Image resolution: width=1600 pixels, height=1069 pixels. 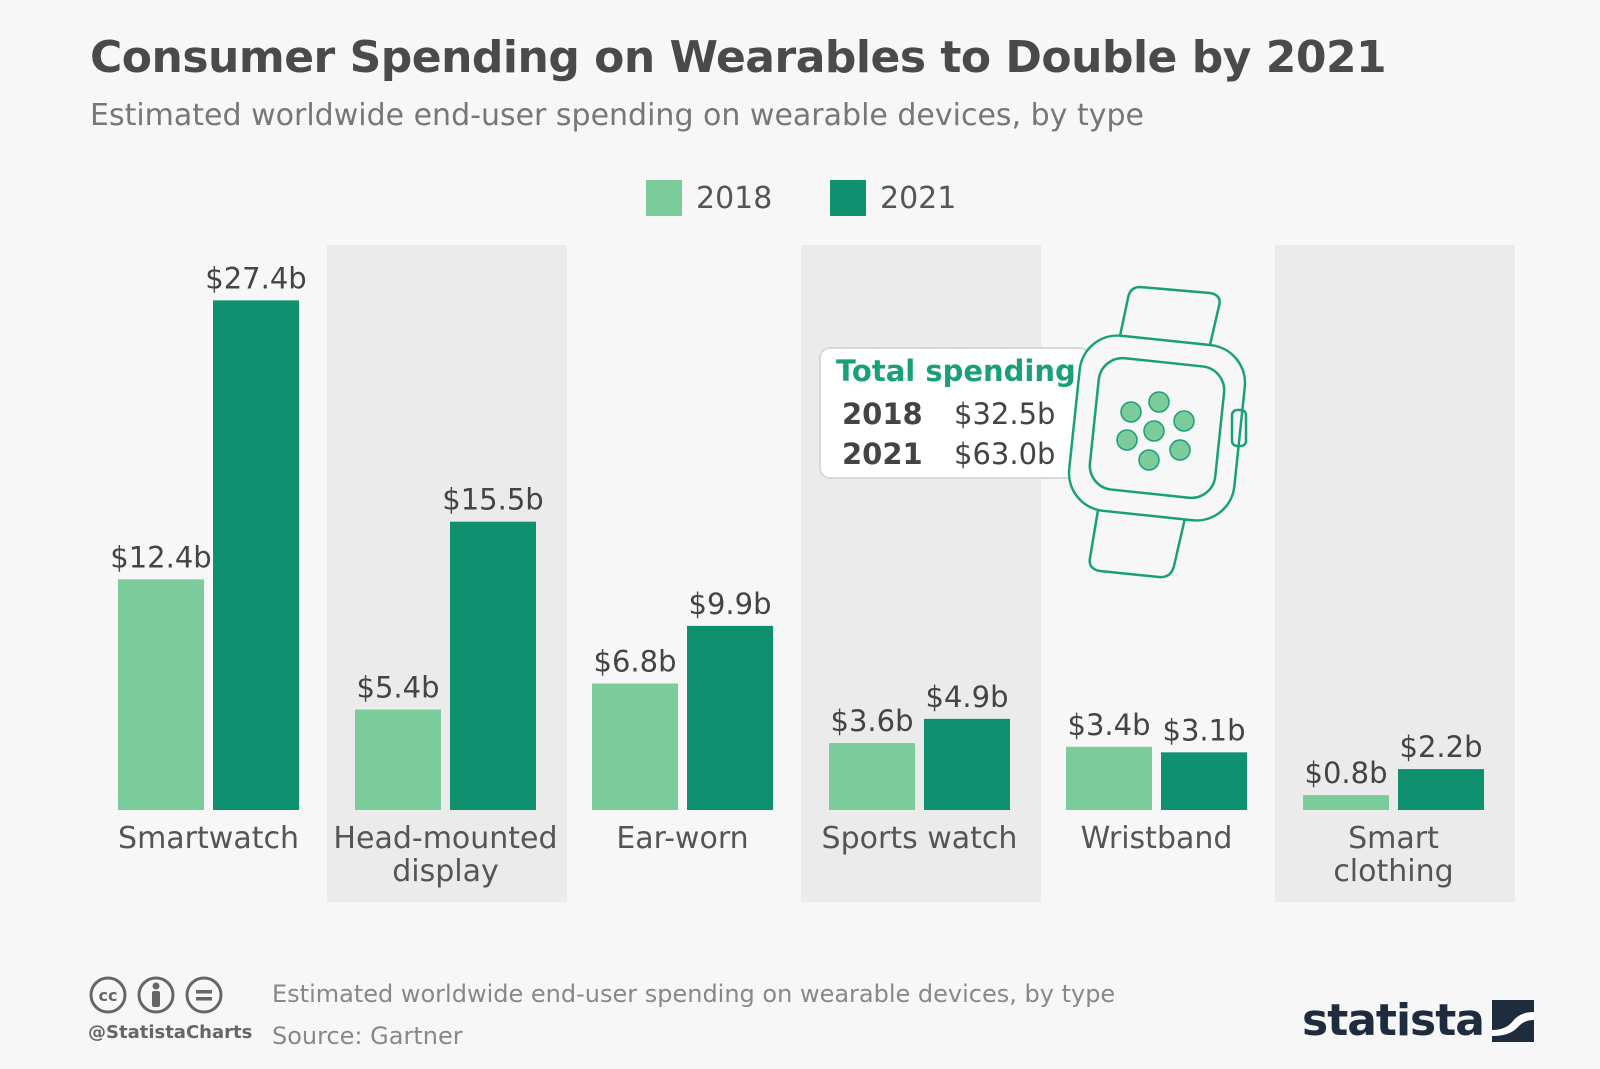 What do you see at coordinates (1441, 747) in the screenshot?
I see `data-label-smart-clothing-2021: $2.2b` at bounding box center [1441, 747].